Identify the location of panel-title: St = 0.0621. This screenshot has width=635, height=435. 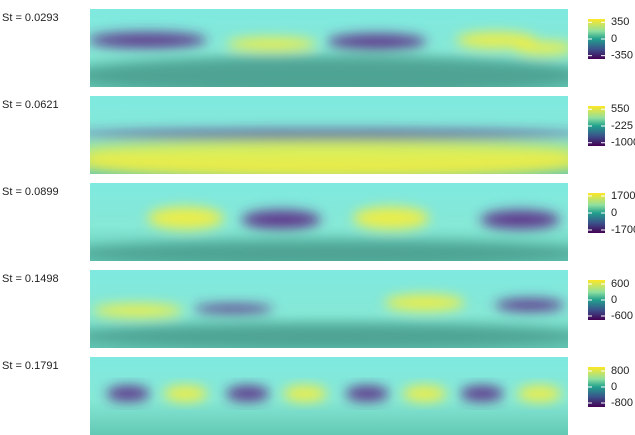
(30, 105).